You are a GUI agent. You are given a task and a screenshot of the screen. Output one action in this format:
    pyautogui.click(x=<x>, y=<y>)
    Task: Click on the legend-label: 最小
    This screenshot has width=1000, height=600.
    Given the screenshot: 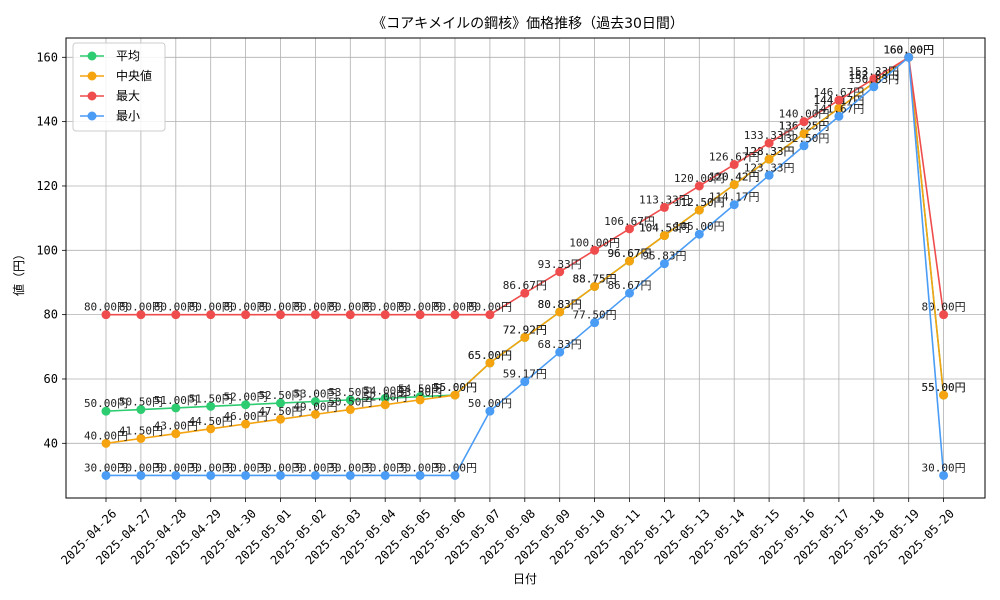 What is the action you would take?
    pyautogui.click(x=128, y=116)
    